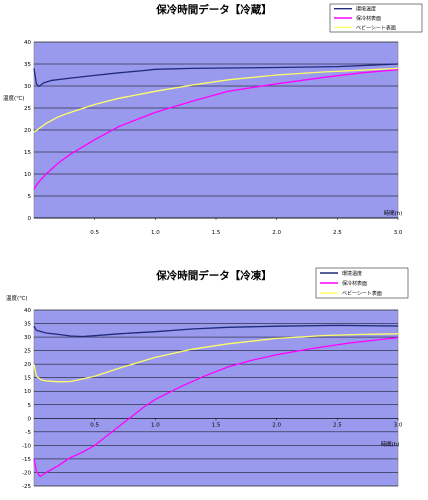 The image size is (428, 500). I want to click on y-tick-label: -25, so click(26, 487).